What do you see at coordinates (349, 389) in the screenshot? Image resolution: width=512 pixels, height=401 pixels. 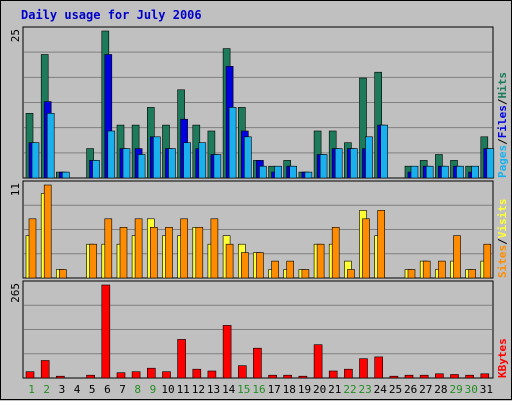 I see `day-label-22: 22` at bounding box center [349, 389].